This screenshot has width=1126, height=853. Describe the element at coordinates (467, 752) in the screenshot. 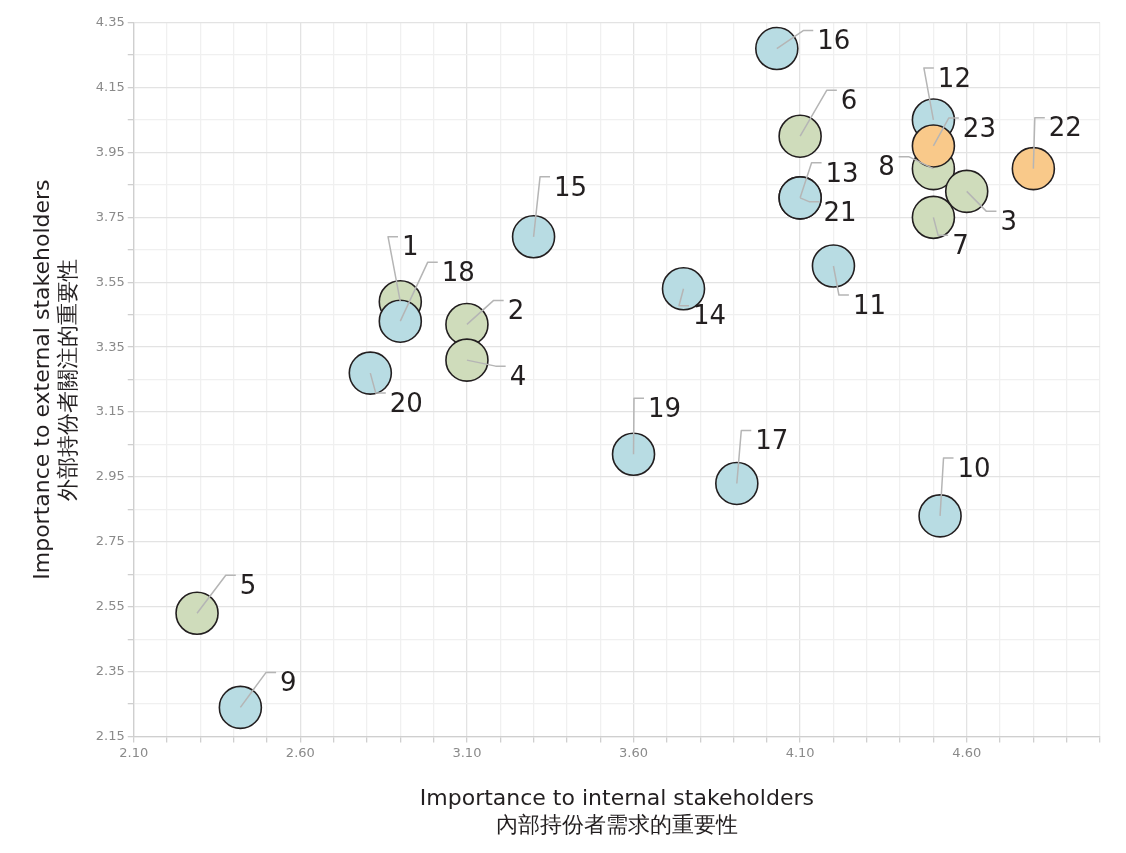

I see `x-tick-label: 3.10` at that location.